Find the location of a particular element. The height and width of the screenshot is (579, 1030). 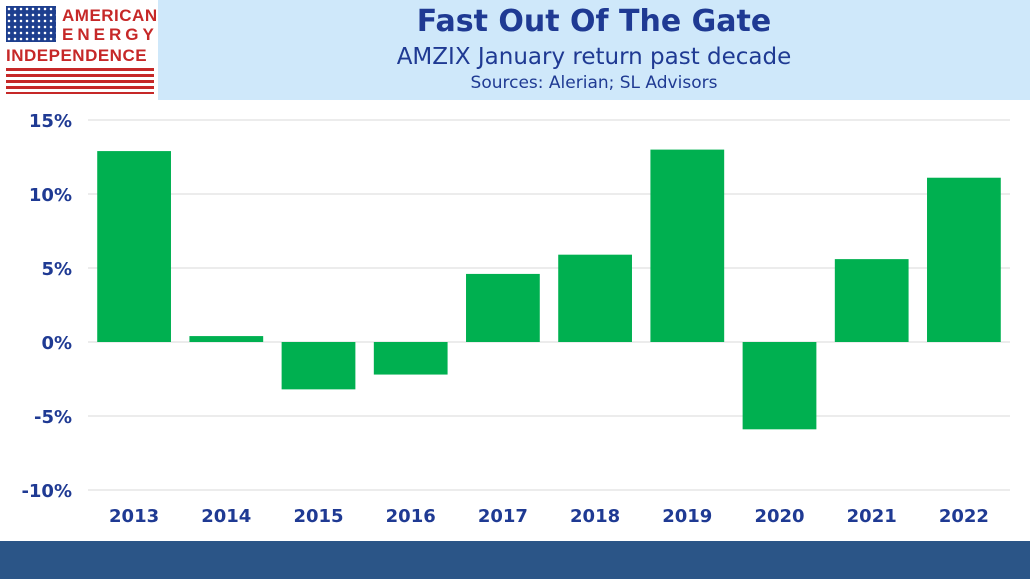

bar-2015 is located at coordinates (318, 366).